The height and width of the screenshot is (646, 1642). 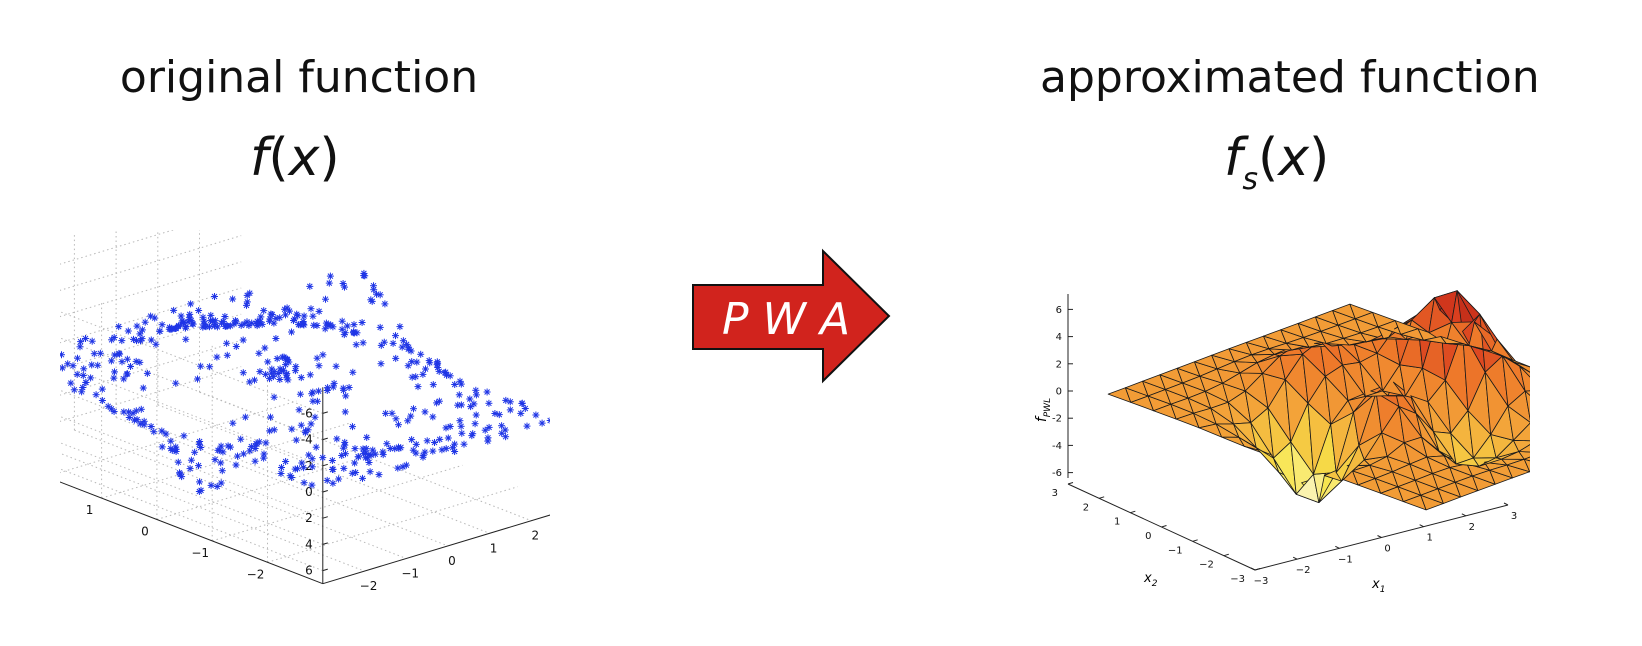 I want to click on right-formula-sub: s, so click(x=1250, y=179).